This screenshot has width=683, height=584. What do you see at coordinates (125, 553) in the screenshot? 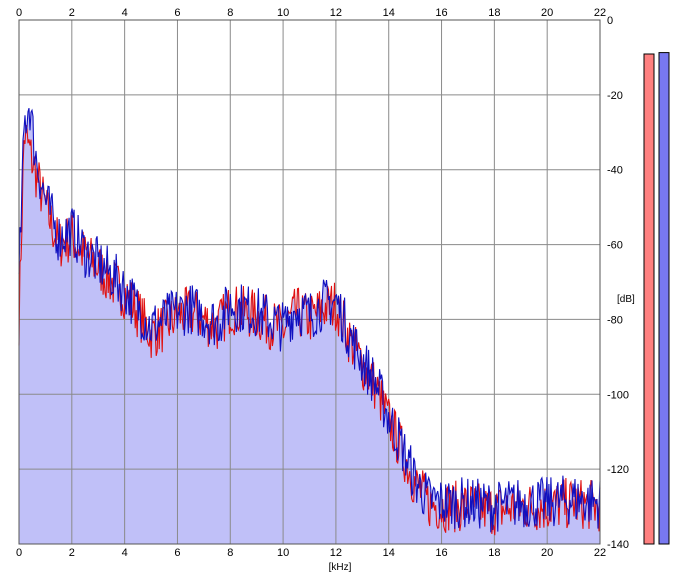
I see `x-tick-label-bottom: 4` at bounding box center [125, 553].